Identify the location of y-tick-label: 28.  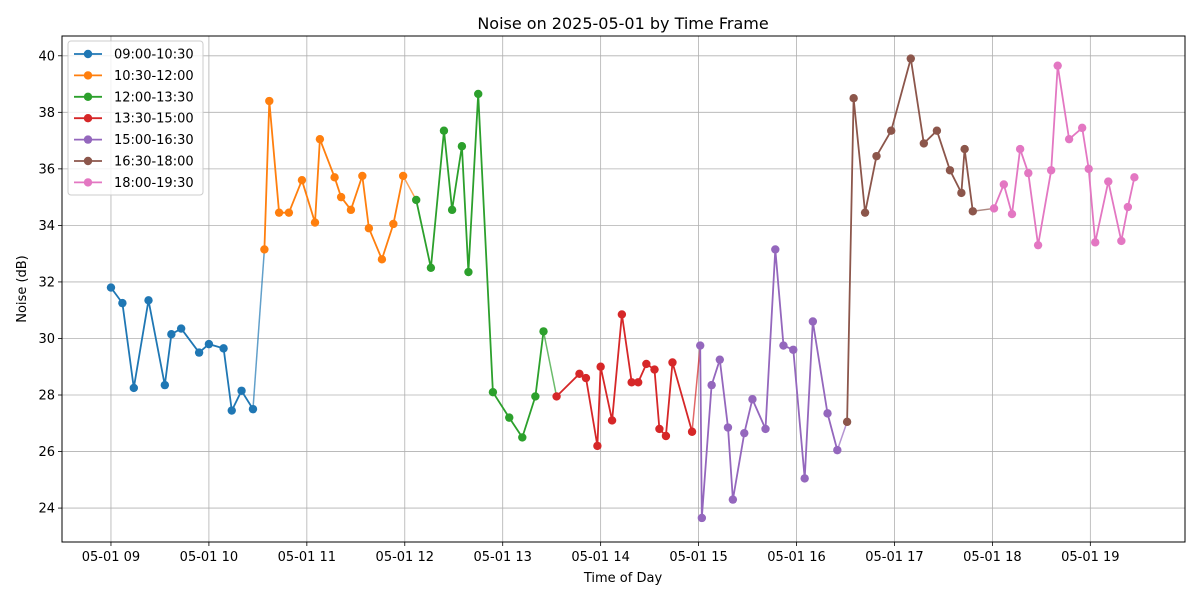
(46, 396).